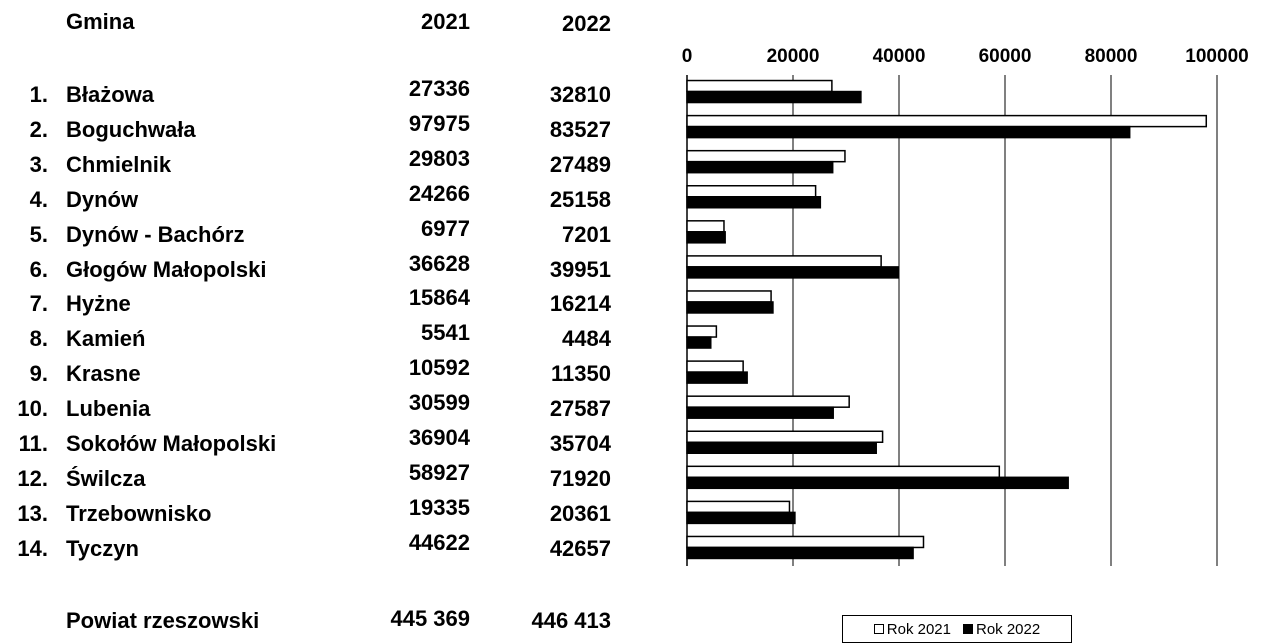  What do you see at coordinates (38, 94) in the screenshot?
I see `row-number: 1.` at bounding box center [38, 94].